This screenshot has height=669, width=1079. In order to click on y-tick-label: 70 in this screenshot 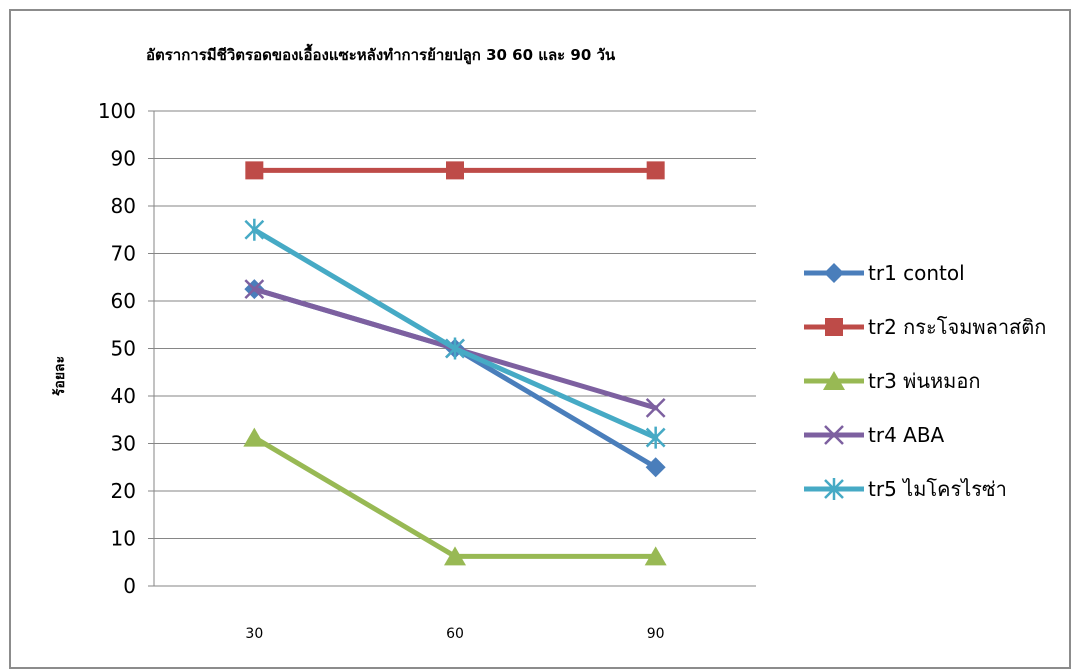, I will do `click(123, 254)`.